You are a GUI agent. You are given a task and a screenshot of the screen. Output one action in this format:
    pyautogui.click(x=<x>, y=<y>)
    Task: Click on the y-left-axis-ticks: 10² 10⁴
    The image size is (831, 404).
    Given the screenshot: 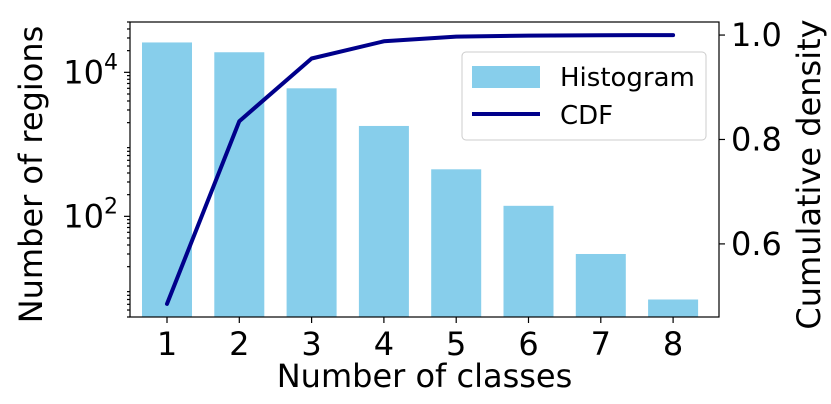 What is the action you would take?
    pyautogui.click(x=96, y=169)
    